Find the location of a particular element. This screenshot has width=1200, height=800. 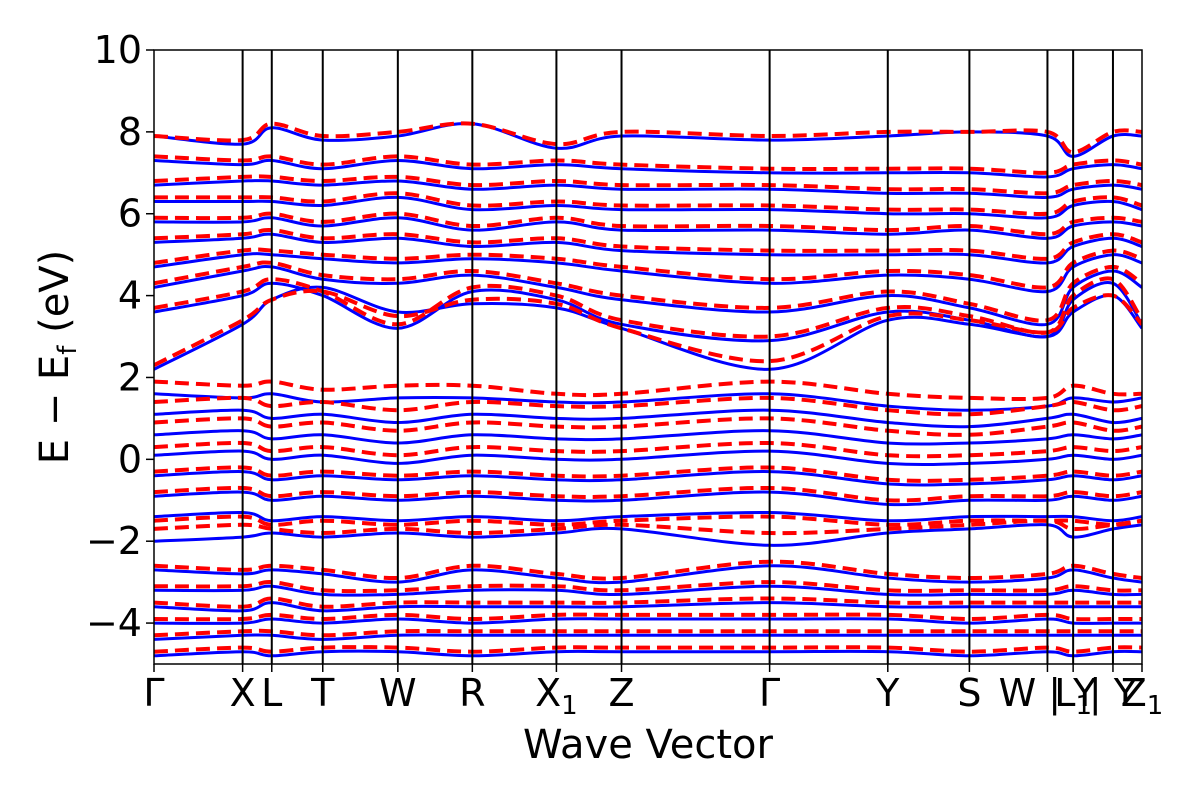

y-tick-label: 4 is located at coordinates (130, 296).